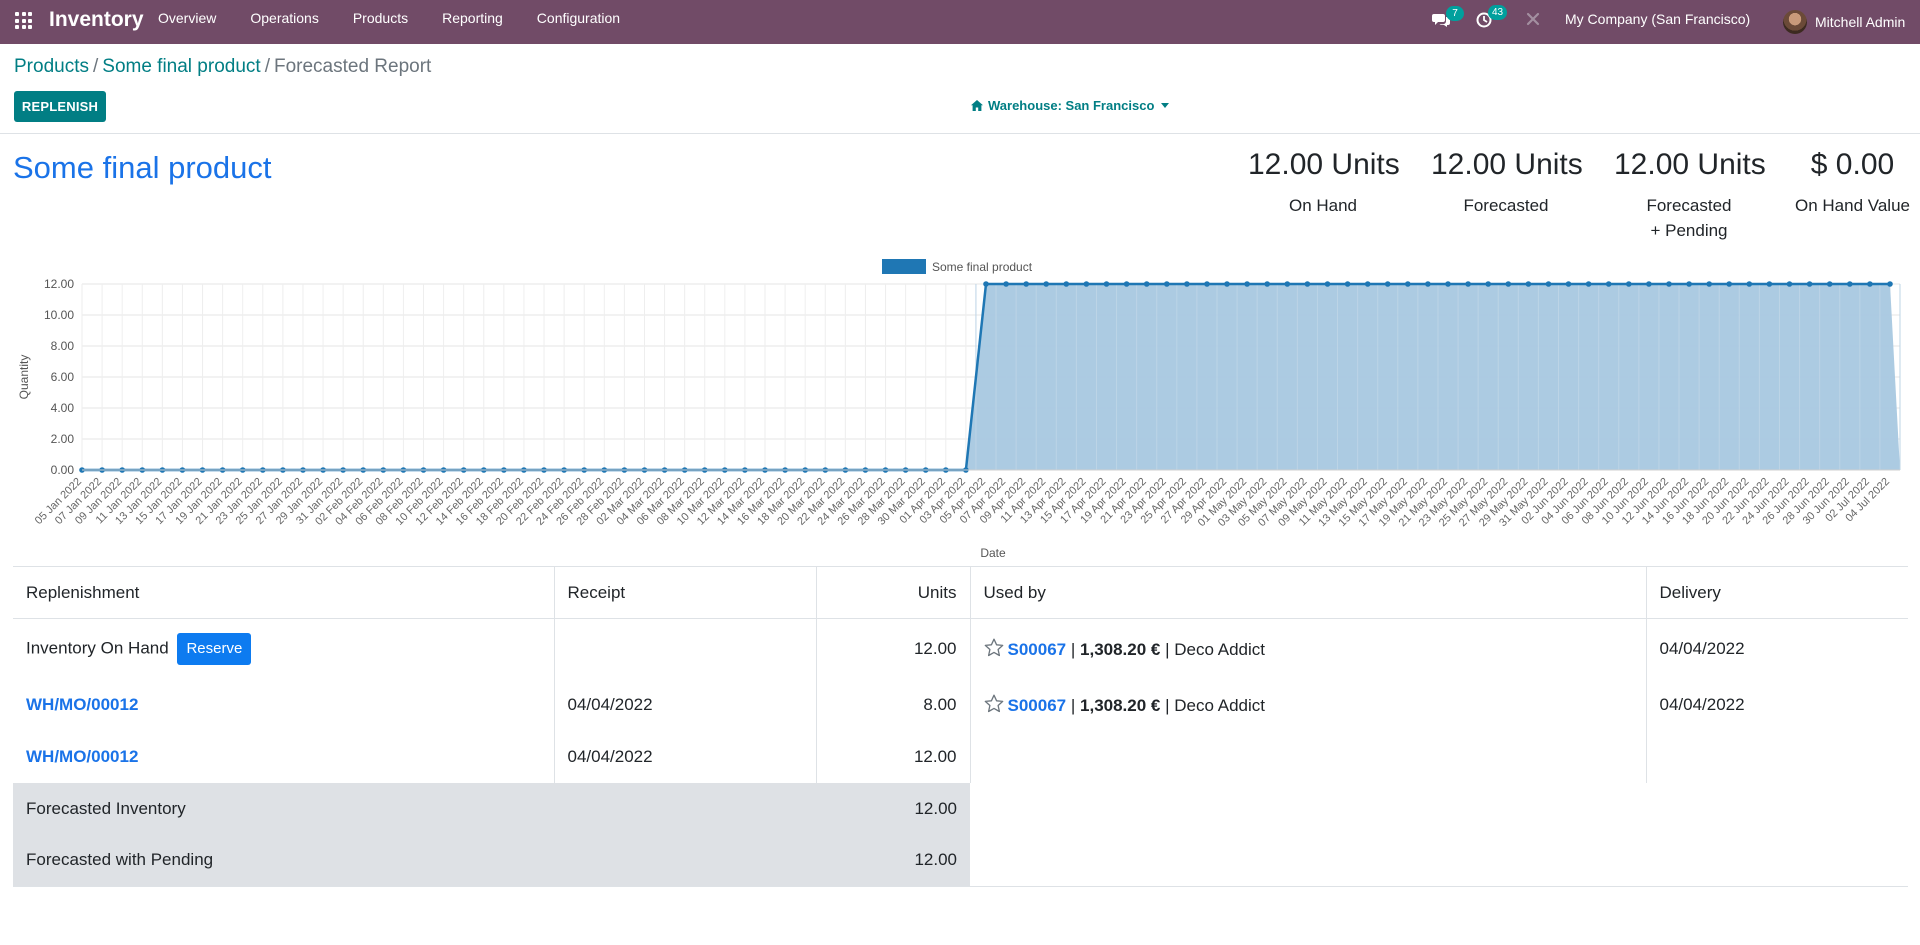 This screenshot has width=1920, height=945. Describe the element at coordinates (1323, 205) in the screenshot. I see `kpi-label: On Hand` at that location.